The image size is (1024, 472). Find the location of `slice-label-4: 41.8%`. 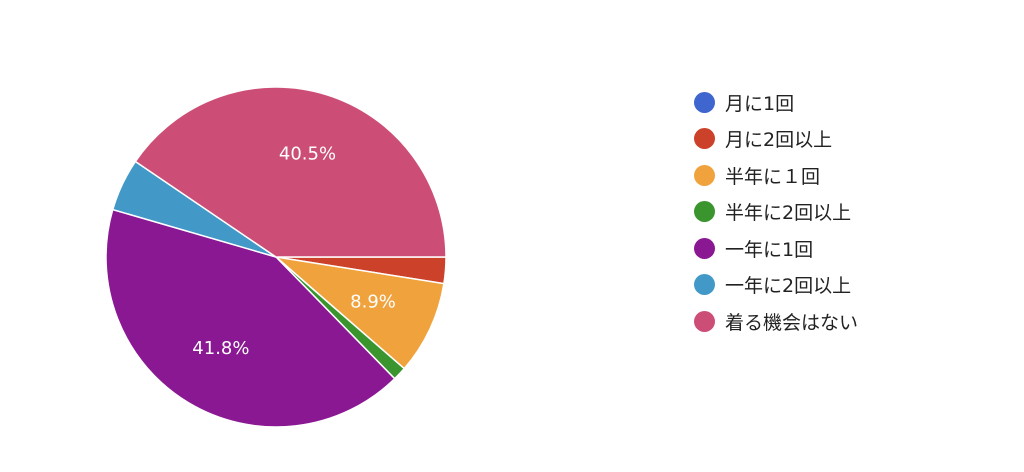

slice-label-4: 41.8% is located at coordinates (220, 348).